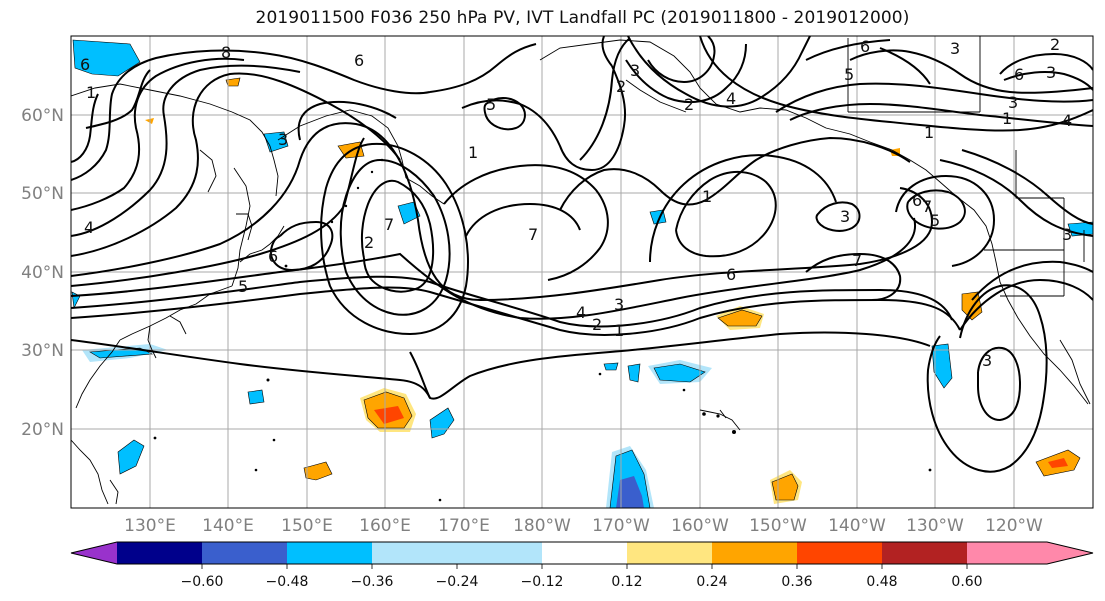  I want to click on lat-label: 60°N, so click(42, 116).